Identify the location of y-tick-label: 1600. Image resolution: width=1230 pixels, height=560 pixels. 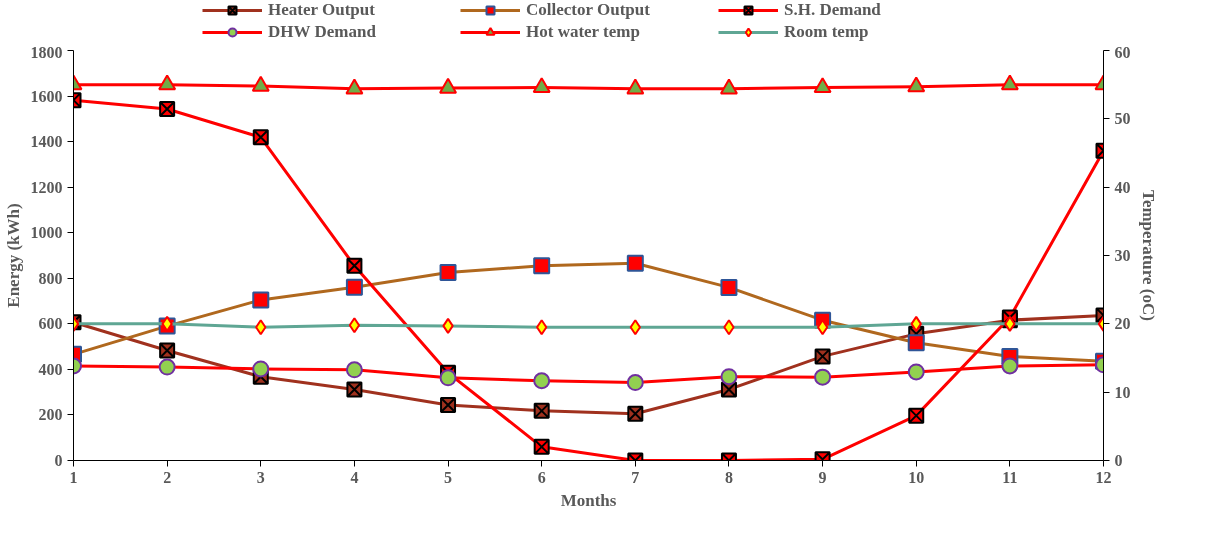
(46, 96).